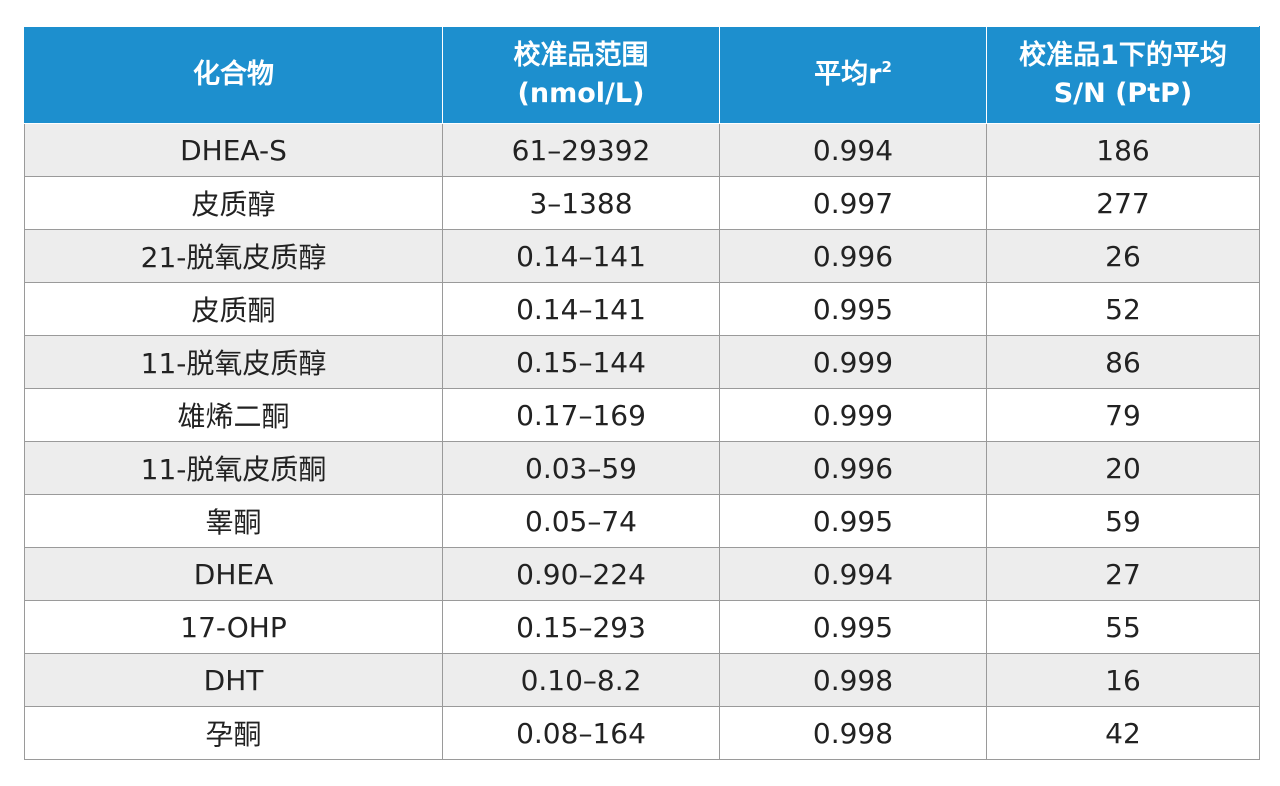  I want to click on cell-mean-sn: 27, so click(1123, 574).